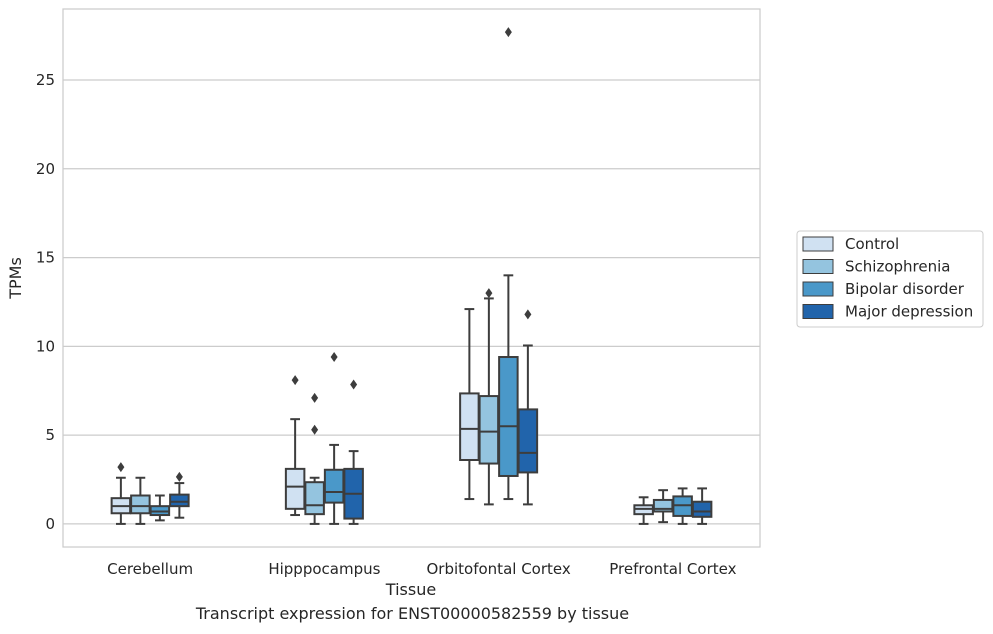  Describe the element at coordinates (45, 258) in the screenshot. I see `y-tick-label: 15` at that location.